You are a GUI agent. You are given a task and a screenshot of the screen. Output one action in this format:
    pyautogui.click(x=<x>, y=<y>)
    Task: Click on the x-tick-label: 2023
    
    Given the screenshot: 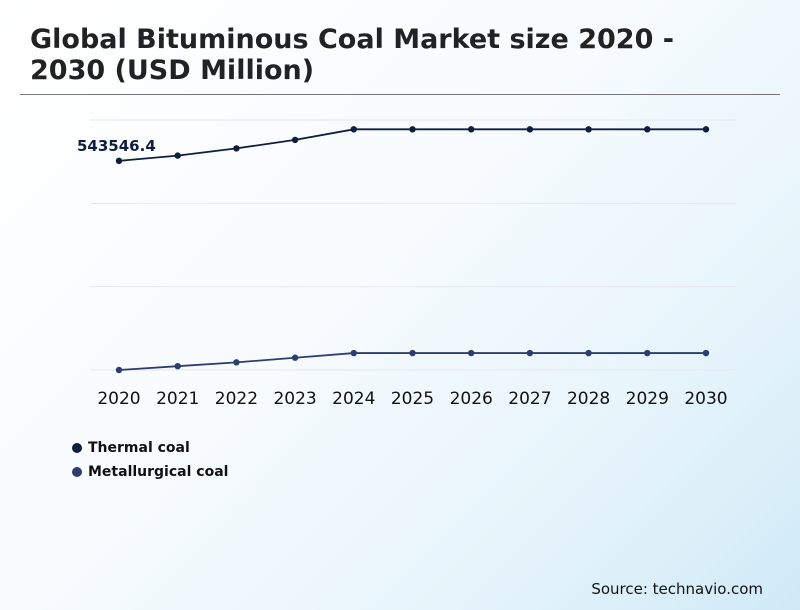 What is the action you would take?
    pyautogui.click(x=294, y=399)
    